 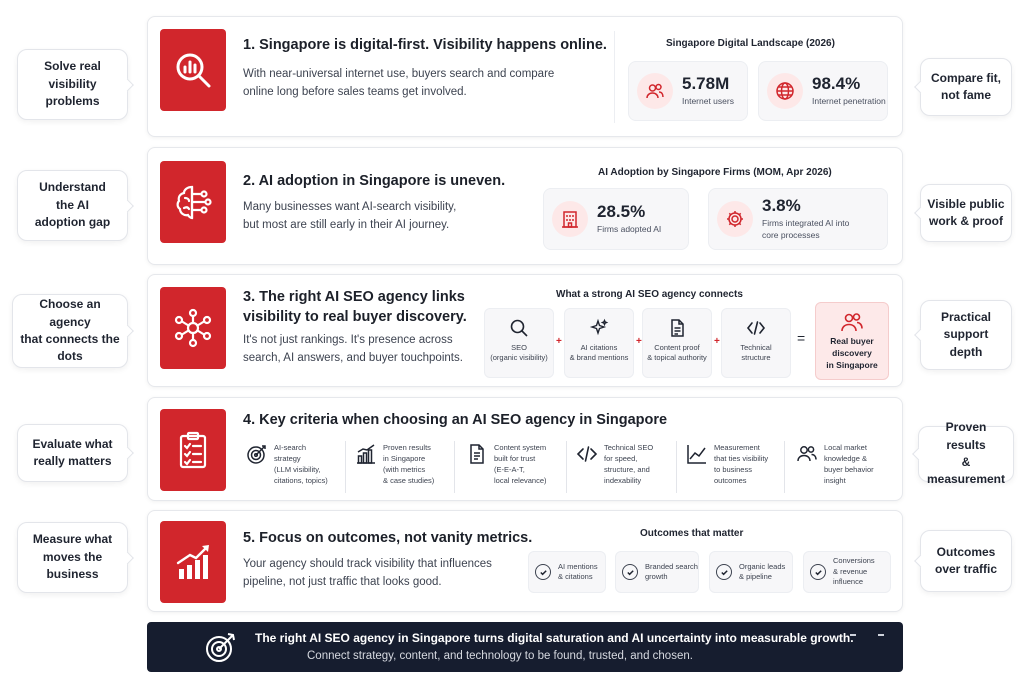 I want to click on callout-text: Understand the AI adoption gap, so click(x=72, y=205).